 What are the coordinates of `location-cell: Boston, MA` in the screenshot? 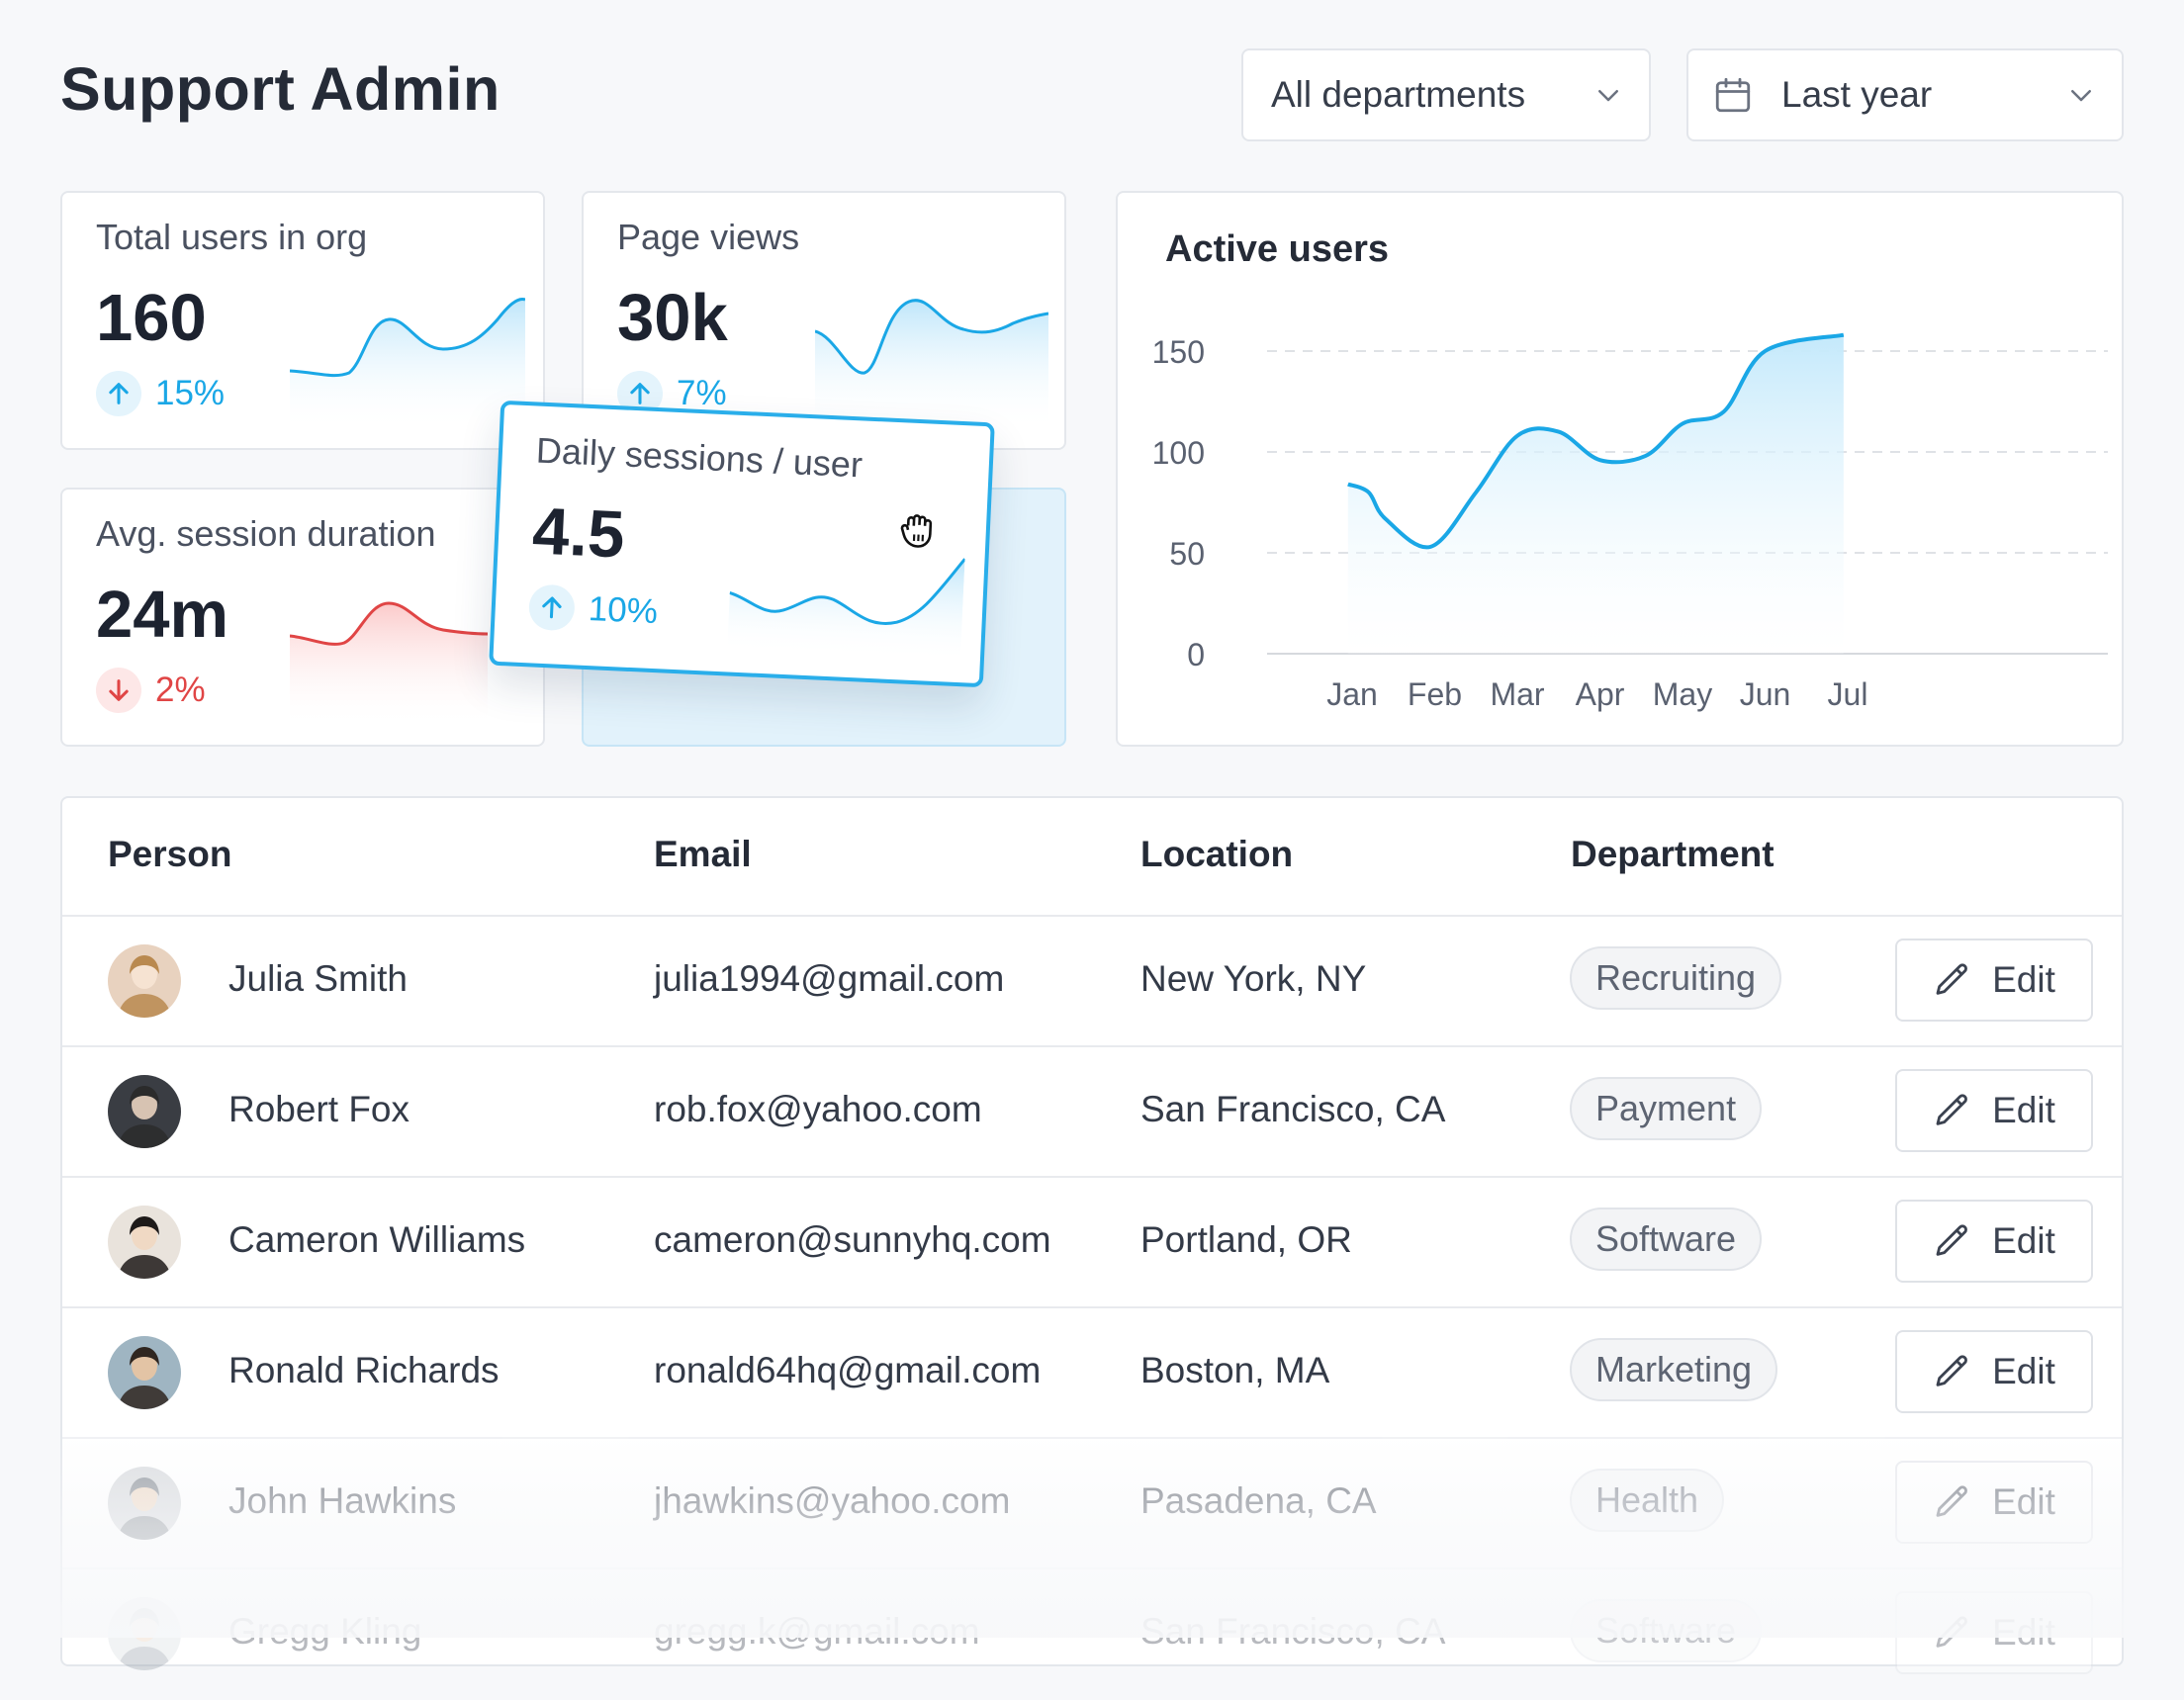 It's located at (1235, 1370).